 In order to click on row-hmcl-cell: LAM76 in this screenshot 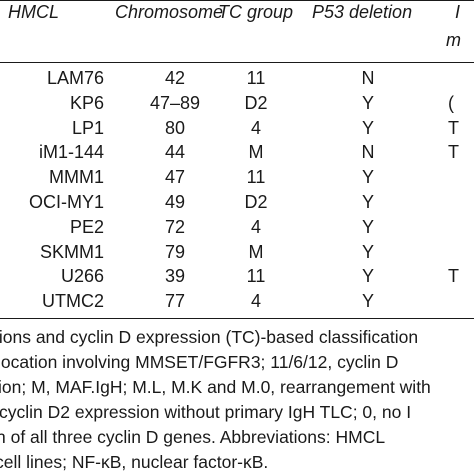, I will do `click(75, 78)`.